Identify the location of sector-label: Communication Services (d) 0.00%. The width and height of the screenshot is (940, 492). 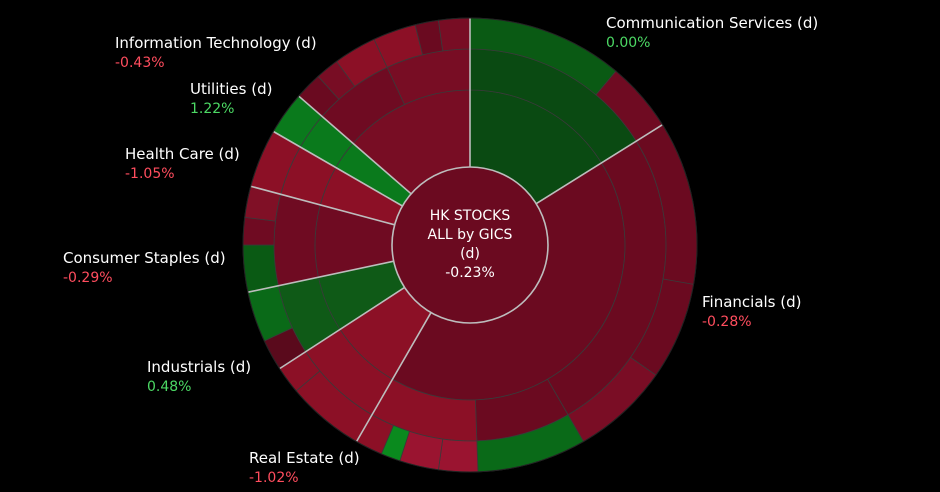
(712, 32).